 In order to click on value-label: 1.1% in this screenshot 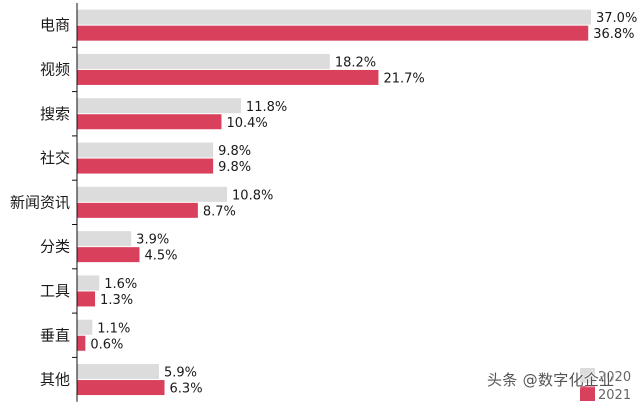, I will do `click(113, 328)`.